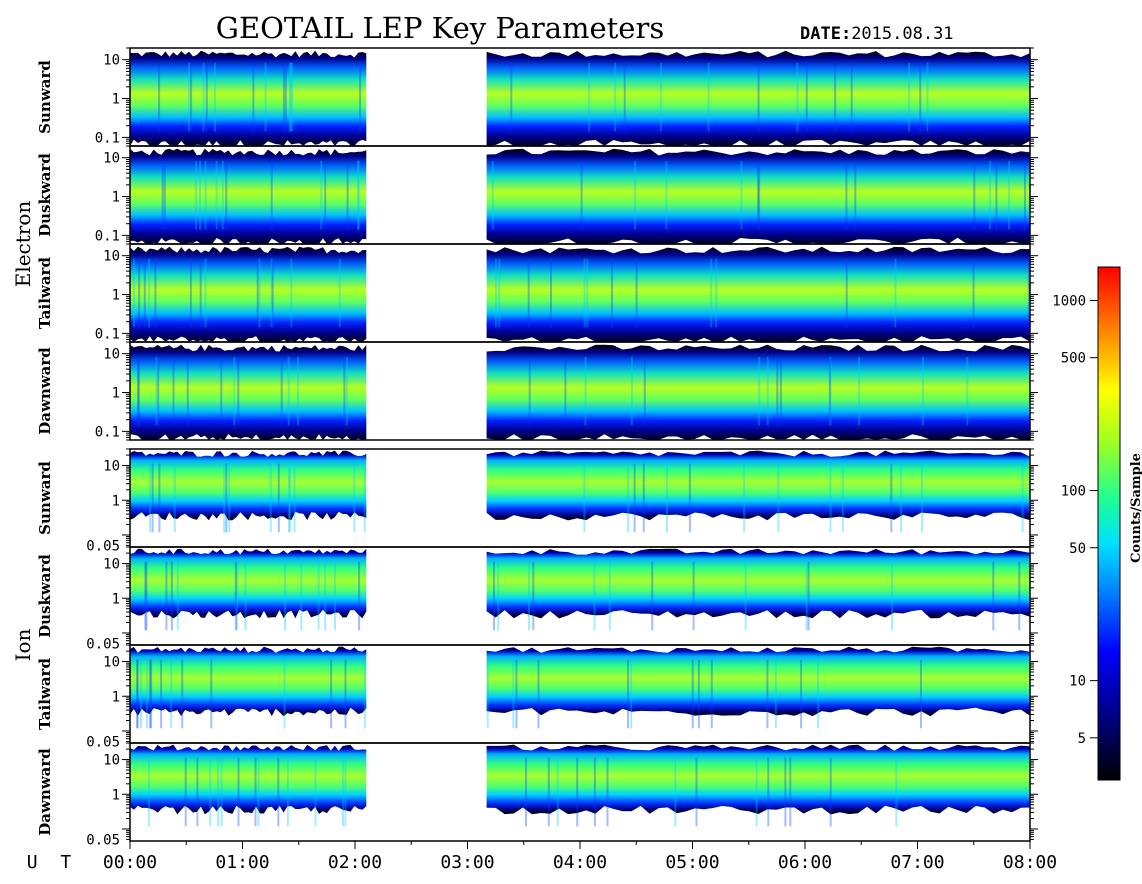 The height and width of the screenshot is (884, 1142). What do you see at coordinates (23, 431) in the screenshot?
I see `group-labels: Electron Ion` at bounding box center [23, 431].